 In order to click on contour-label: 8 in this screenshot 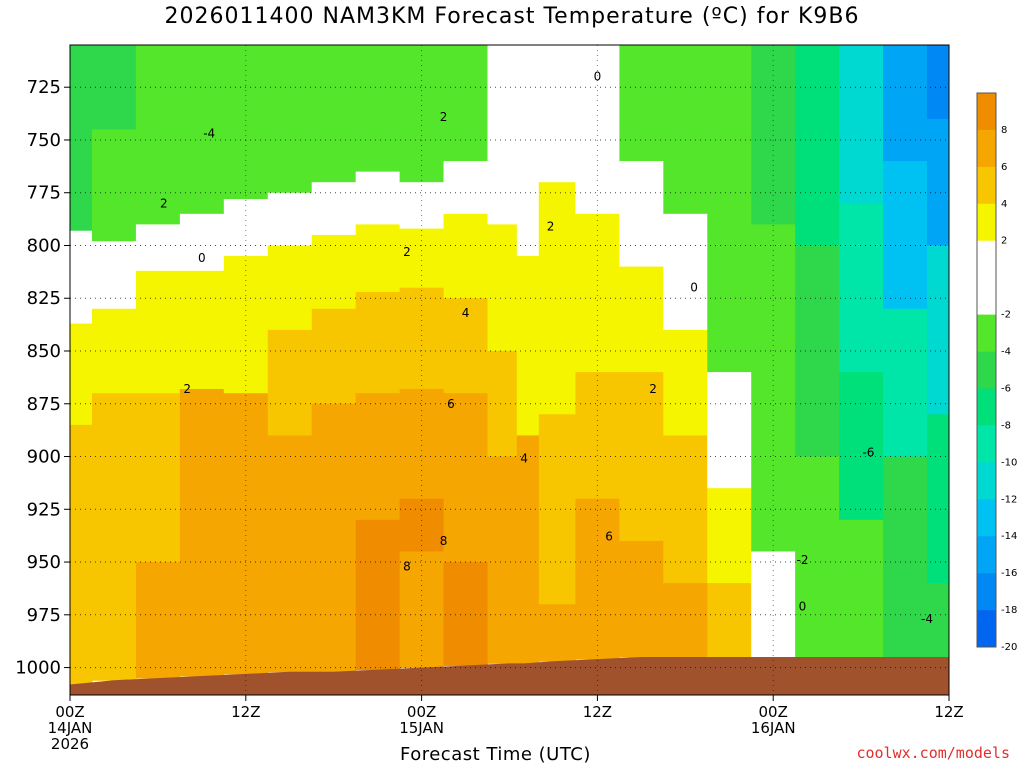, I will do `click(444, 541)`.